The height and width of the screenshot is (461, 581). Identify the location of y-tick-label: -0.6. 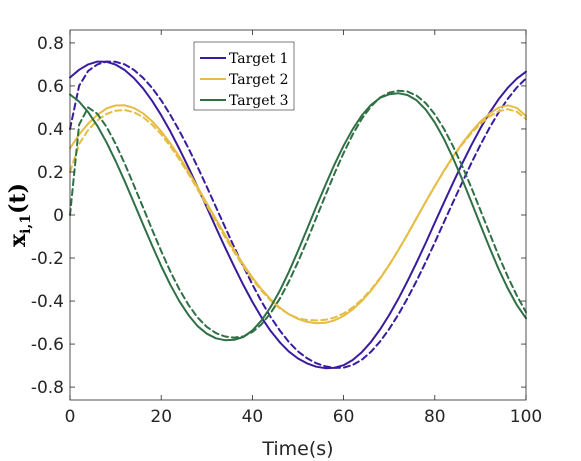
(47, 345).